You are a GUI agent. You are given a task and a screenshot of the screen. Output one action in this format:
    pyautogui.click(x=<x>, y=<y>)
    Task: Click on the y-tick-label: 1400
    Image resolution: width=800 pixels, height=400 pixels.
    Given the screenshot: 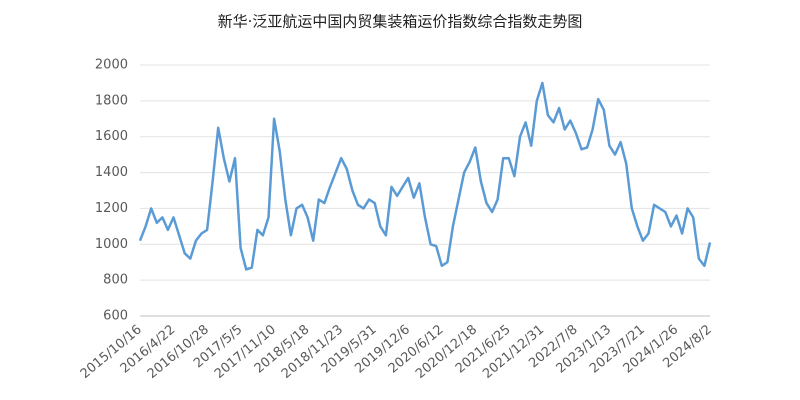 What is the action you would take?
    pyautogui.click(x=111, y=172)
    